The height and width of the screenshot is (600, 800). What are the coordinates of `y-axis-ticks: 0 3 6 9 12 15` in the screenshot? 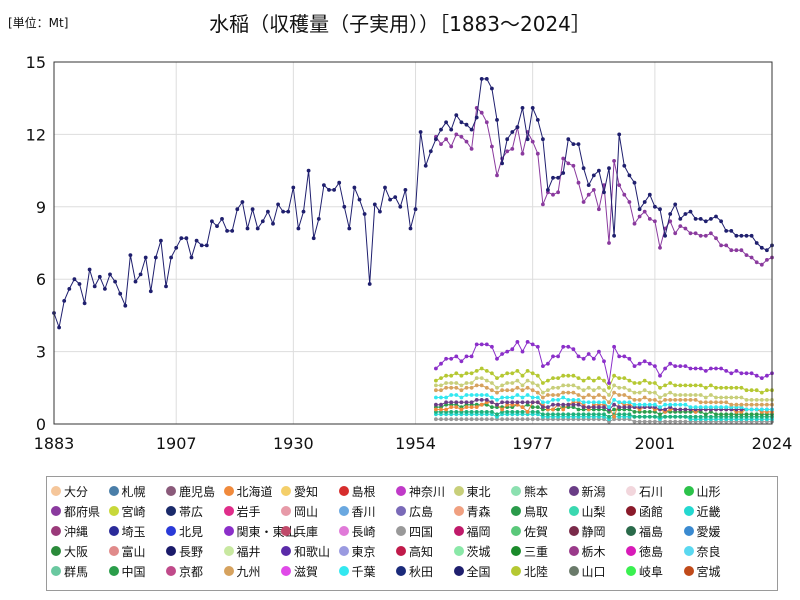 It's located at (36, 243).